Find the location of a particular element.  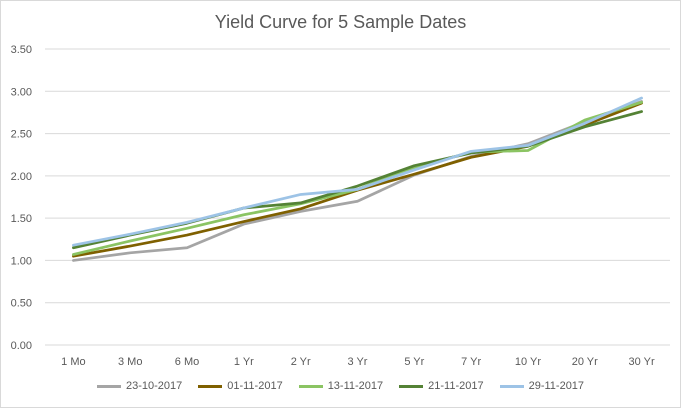

legend-item: 01-11-2017 is located at coordinates (240, 386).